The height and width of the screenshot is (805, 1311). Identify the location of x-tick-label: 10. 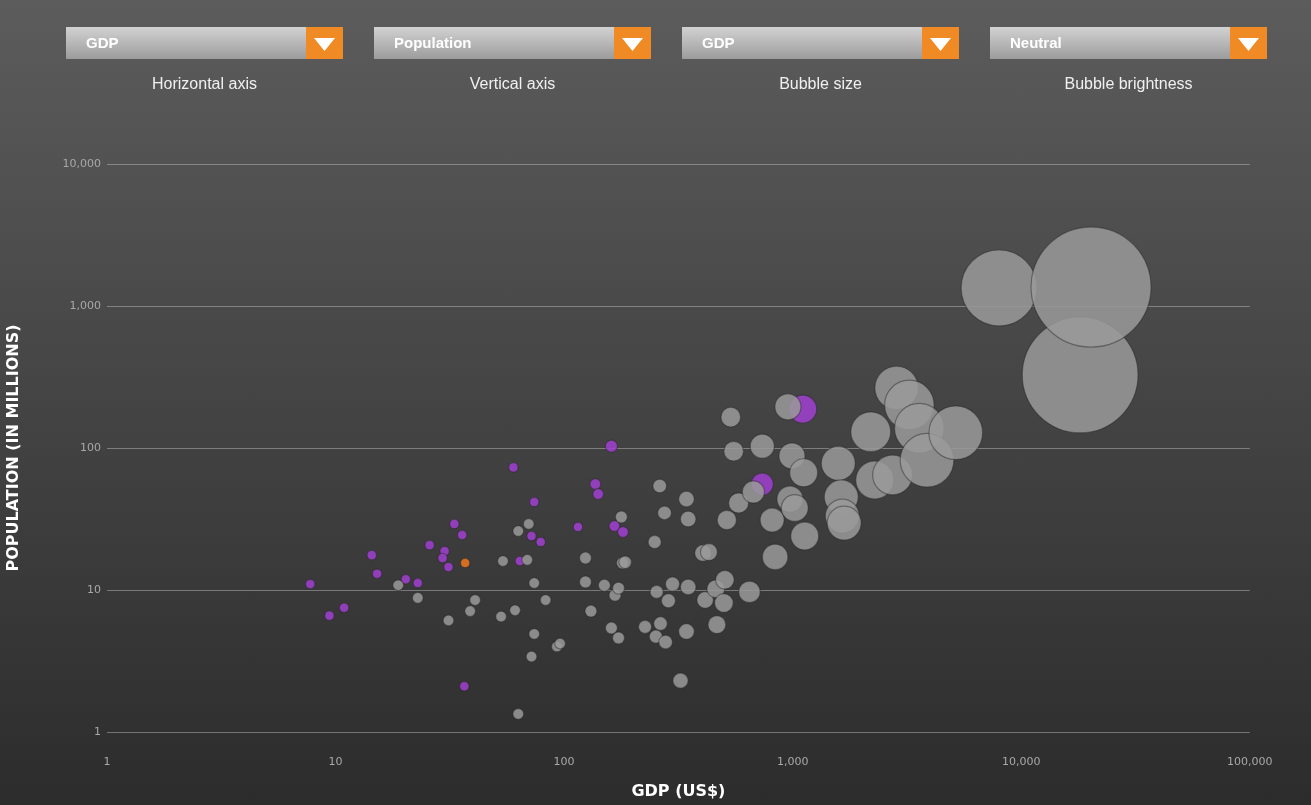
(335, 762).